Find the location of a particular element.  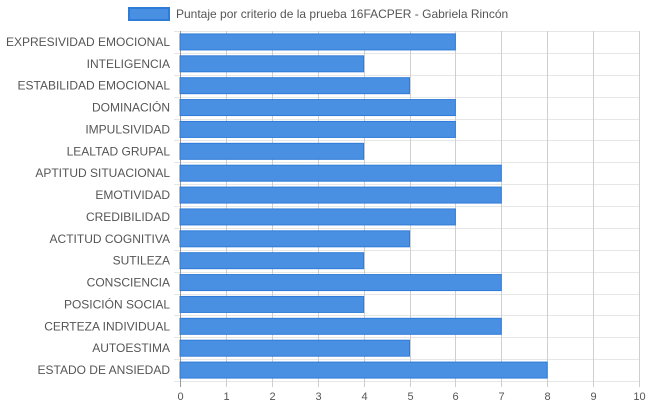

x-tick-label: 4 is located at coordinates (364, 397).